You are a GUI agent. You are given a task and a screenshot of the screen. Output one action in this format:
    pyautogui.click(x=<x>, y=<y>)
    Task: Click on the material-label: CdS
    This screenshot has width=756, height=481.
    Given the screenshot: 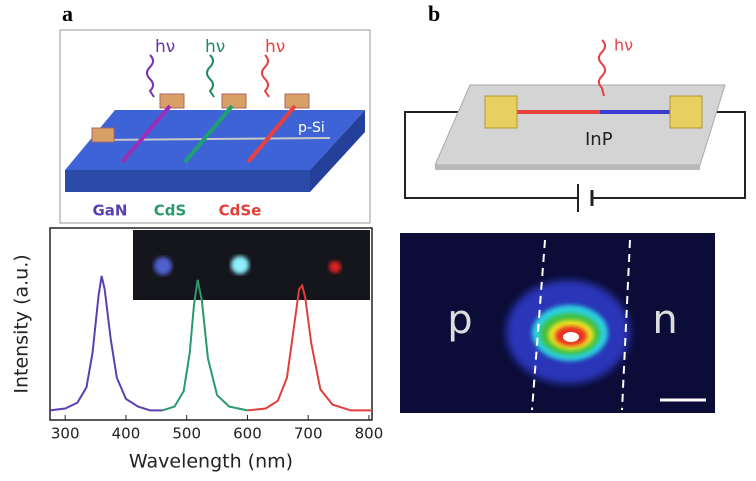 What is the action you would take?
    pyautogui.click(x=170, y=211)
    